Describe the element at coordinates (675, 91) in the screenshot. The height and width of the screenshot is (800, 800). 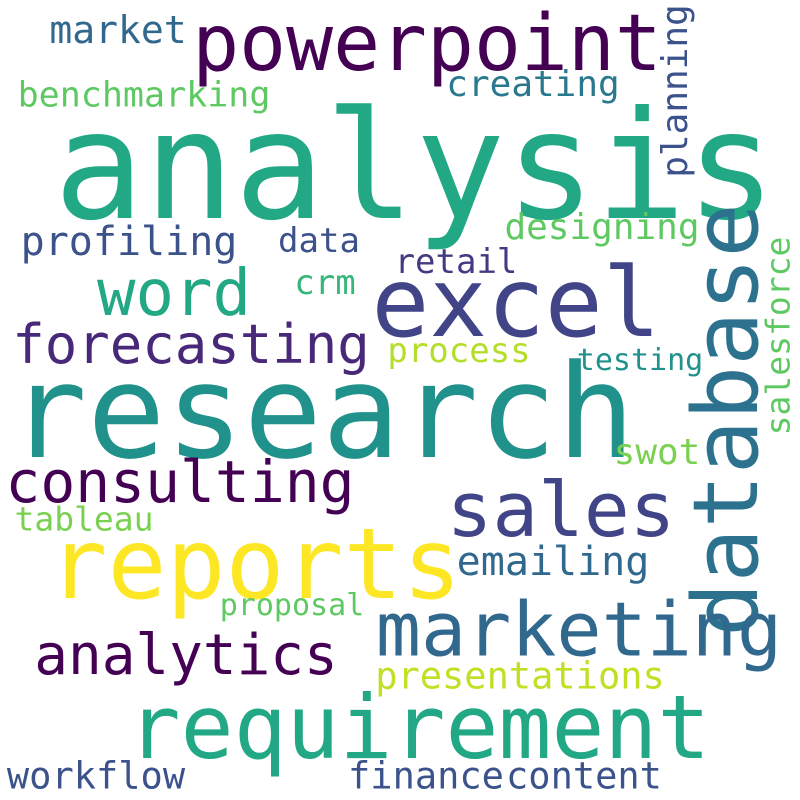
I see `word-planning: planning` at that location.